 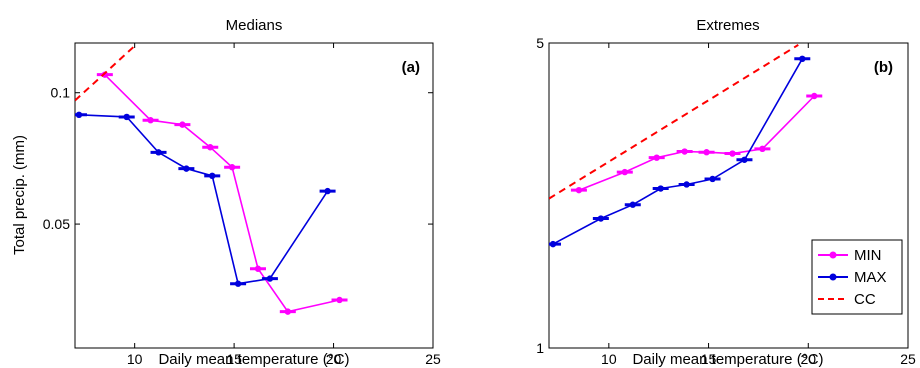 What do you see at coordinates (865, 299) in the screenshot?
I see `legend-label-cc: CC` at bounding box center [865, 299].